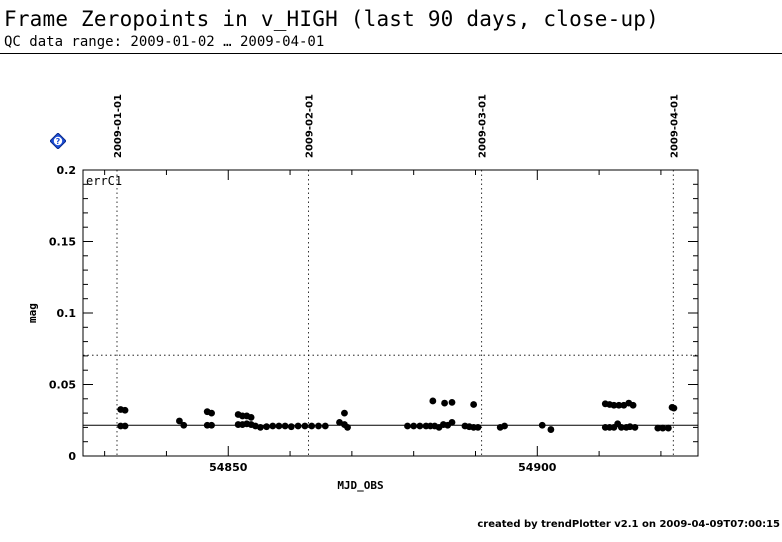 This screenshot has height=542, width=782. I want to click on y-tick-label: 0.15, so click(62, 242).